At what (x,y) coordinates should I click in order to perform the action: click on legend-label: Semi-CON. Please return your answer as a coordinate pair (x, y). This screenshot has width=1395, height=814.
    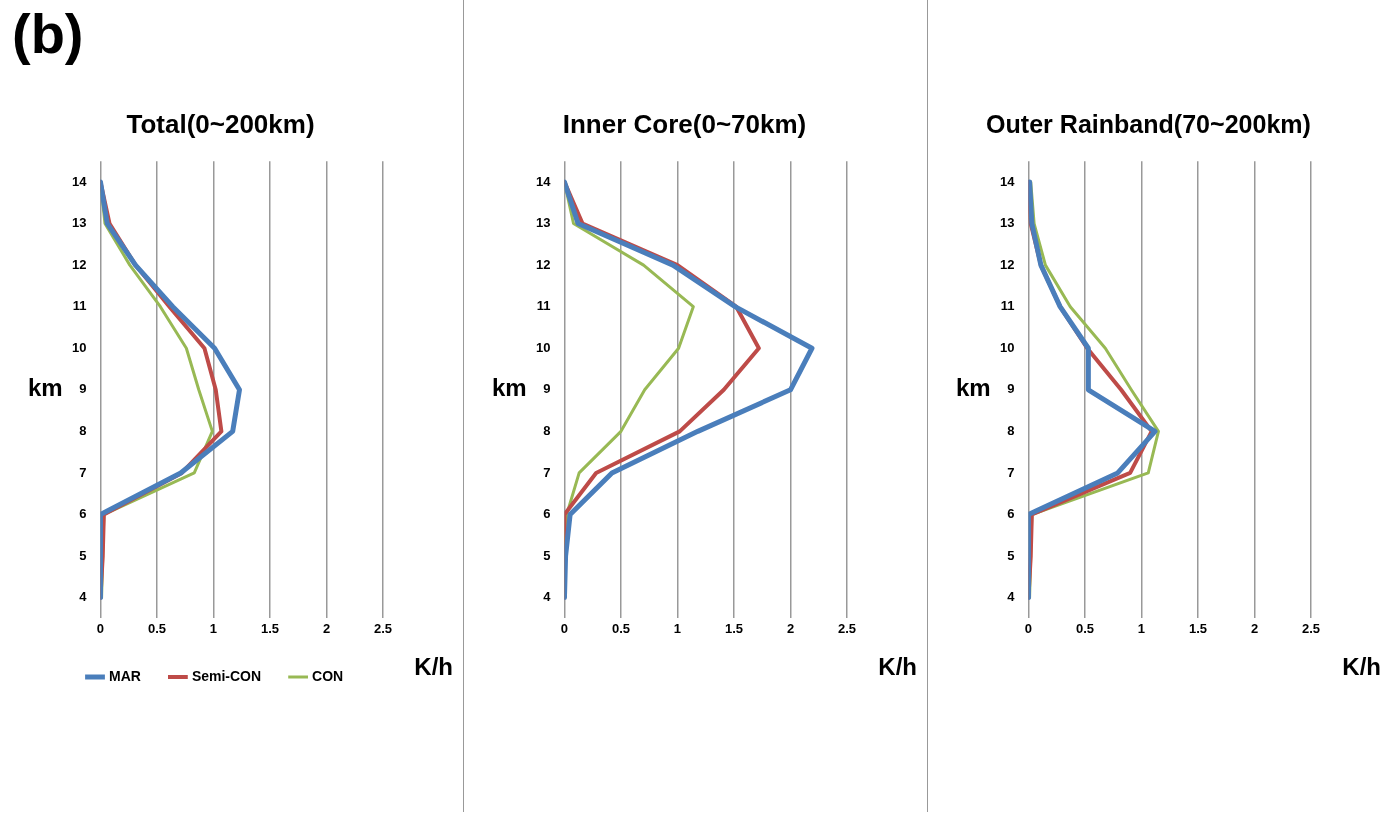
    Looking at the image, I should click on (226, 675).